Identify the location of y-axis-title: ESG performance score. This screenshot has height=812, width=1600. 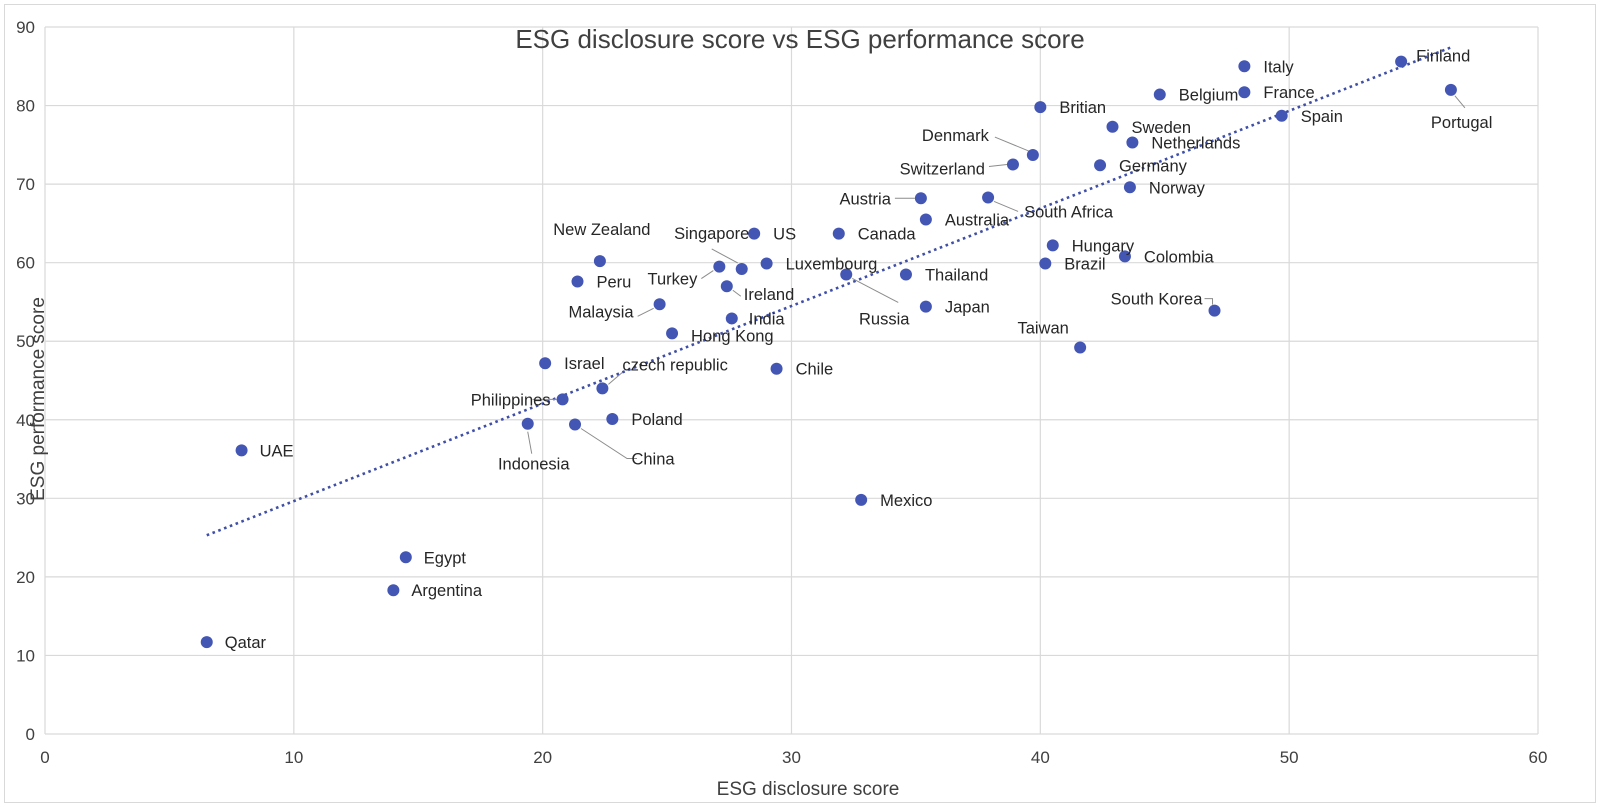
(38, 399).